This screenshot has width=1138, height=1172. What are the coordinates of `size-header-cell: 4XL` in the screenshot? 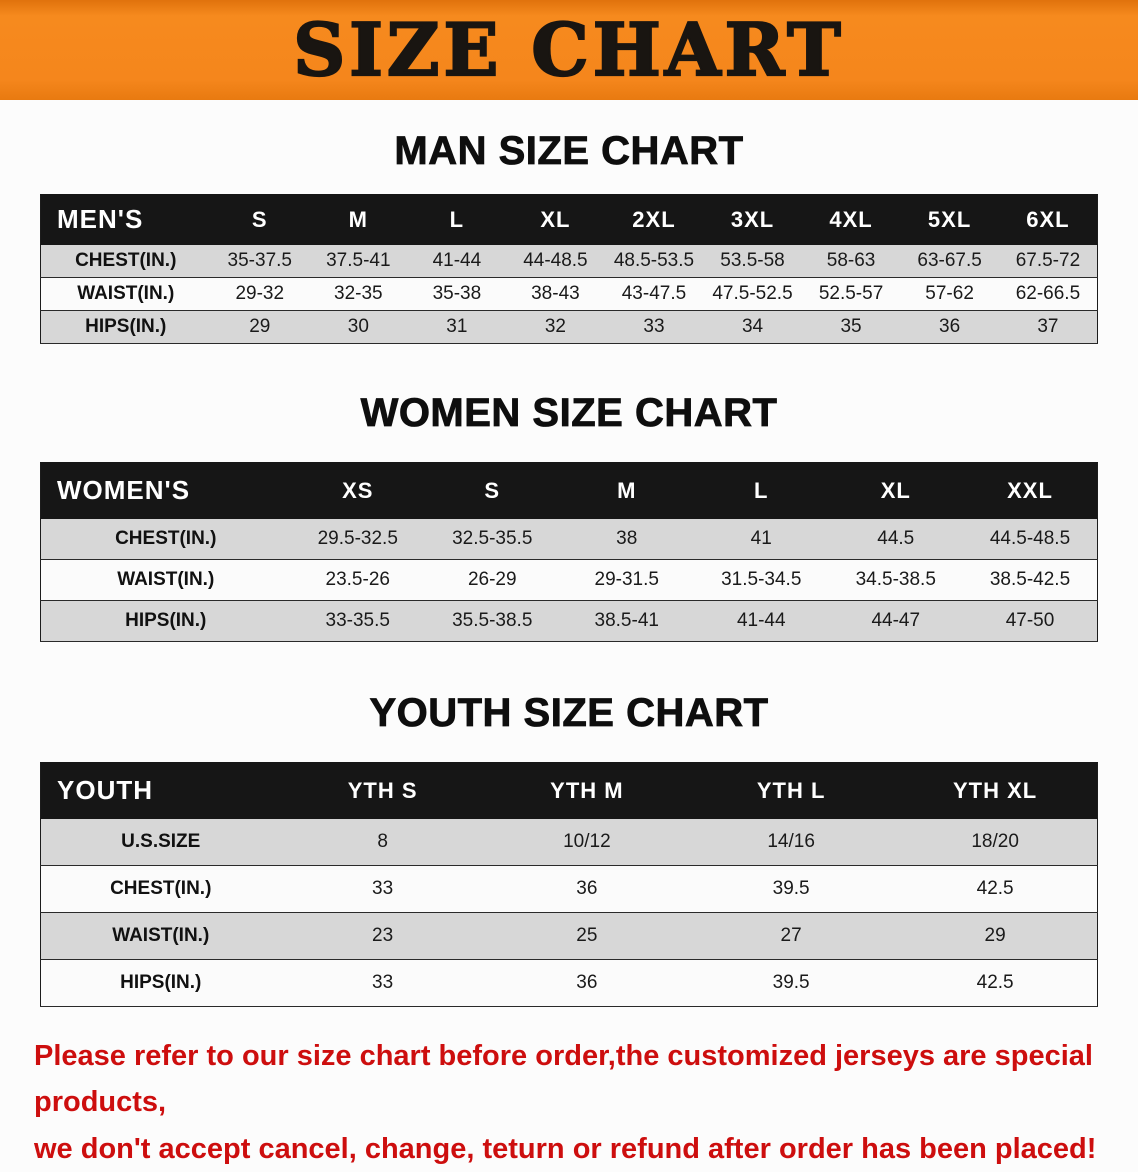 It's located at (851, 219).